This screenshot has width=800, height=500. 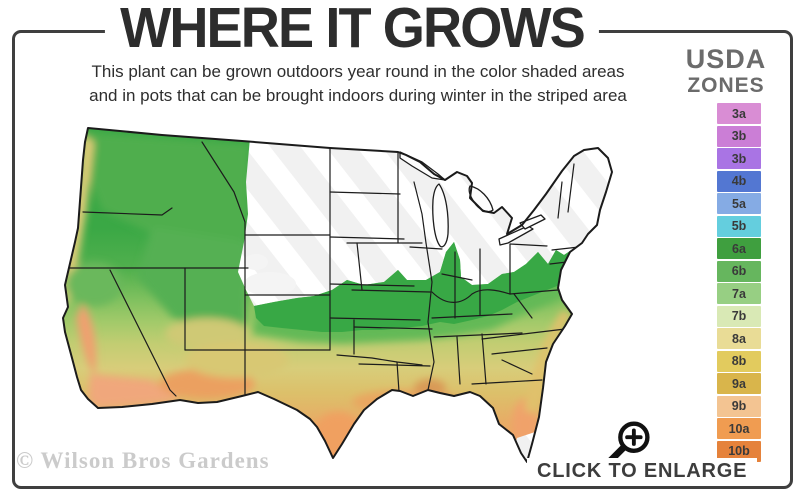 What do you see at coordinates (739, 248) in the screenshot?
I see `legend-zone-chip-6a: 6a` at bounding box center [739, 248].